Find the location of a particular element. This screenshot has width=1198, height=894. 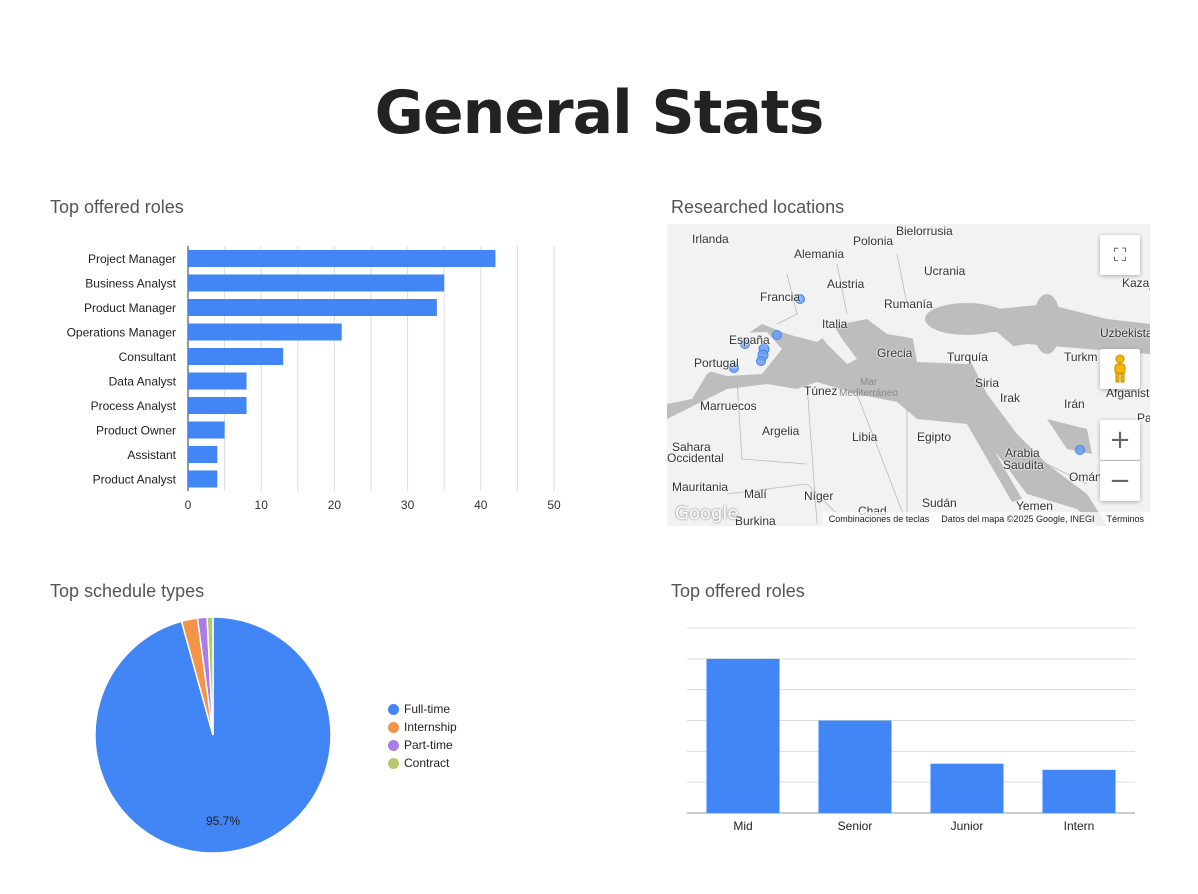

map-label: Turkm is located at coordinates (1081, 357).